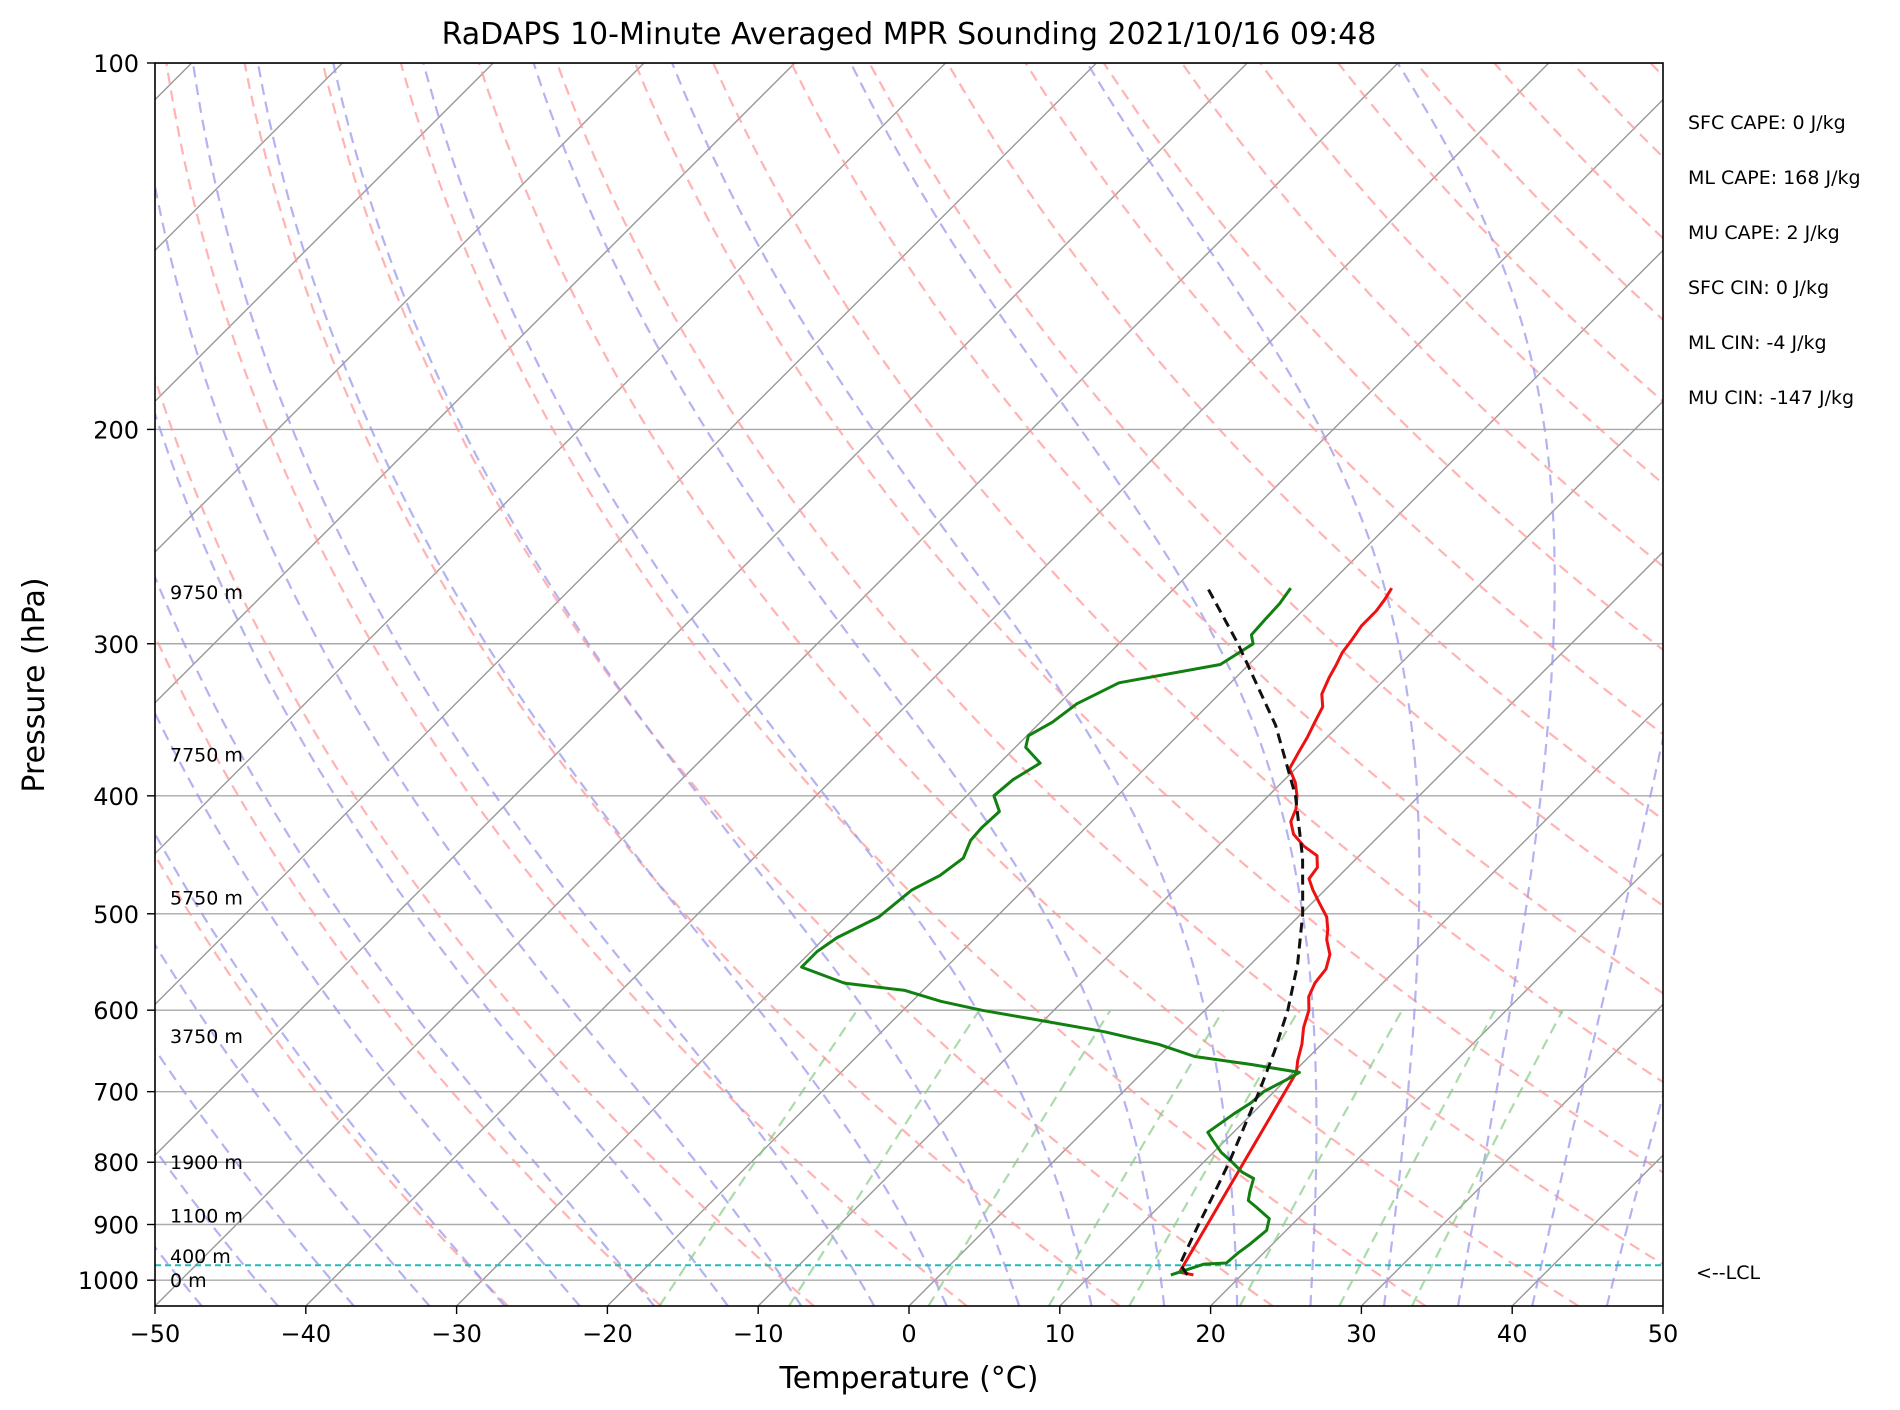  Describe the element at coordinates (188, 1281) in the screenshot. I see `height-label: 0 m` at that location.